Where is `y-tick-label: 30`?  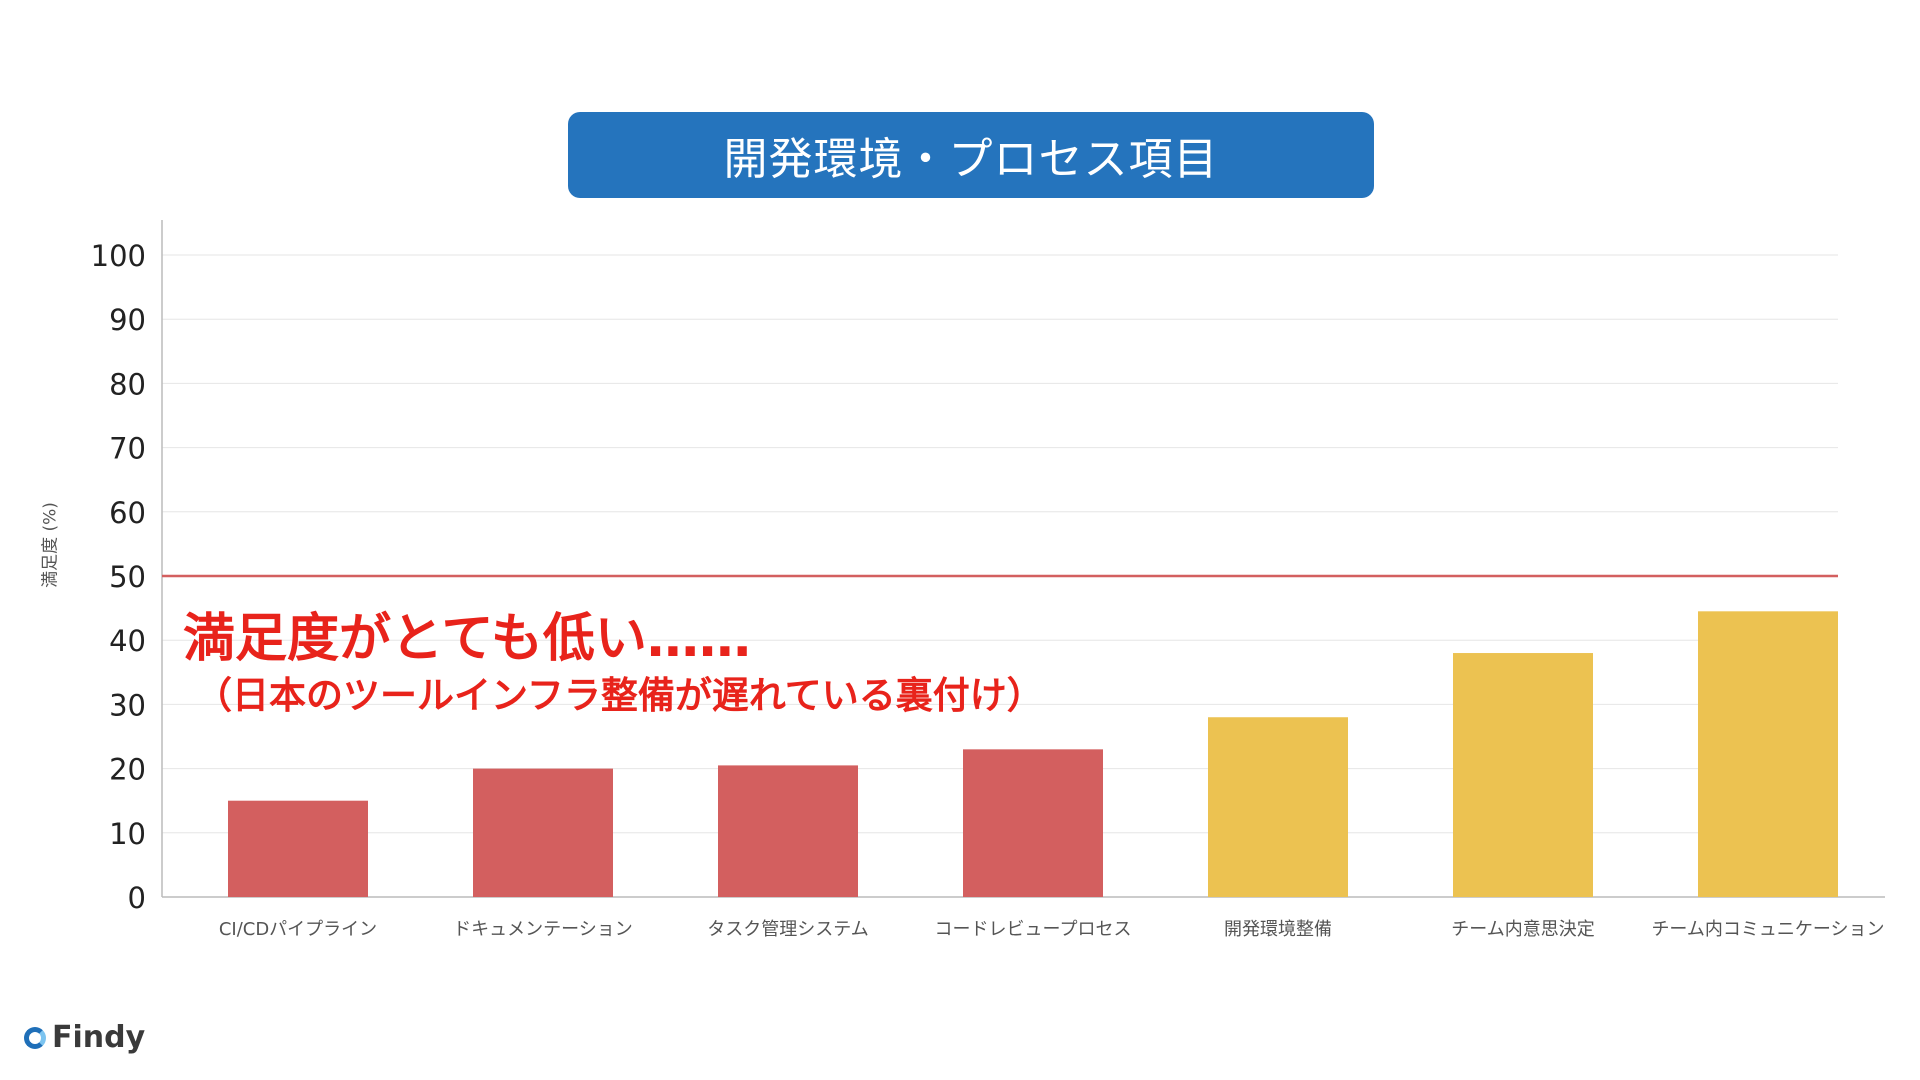
y-tick-label: 30 is located at coordinates (127, 705).